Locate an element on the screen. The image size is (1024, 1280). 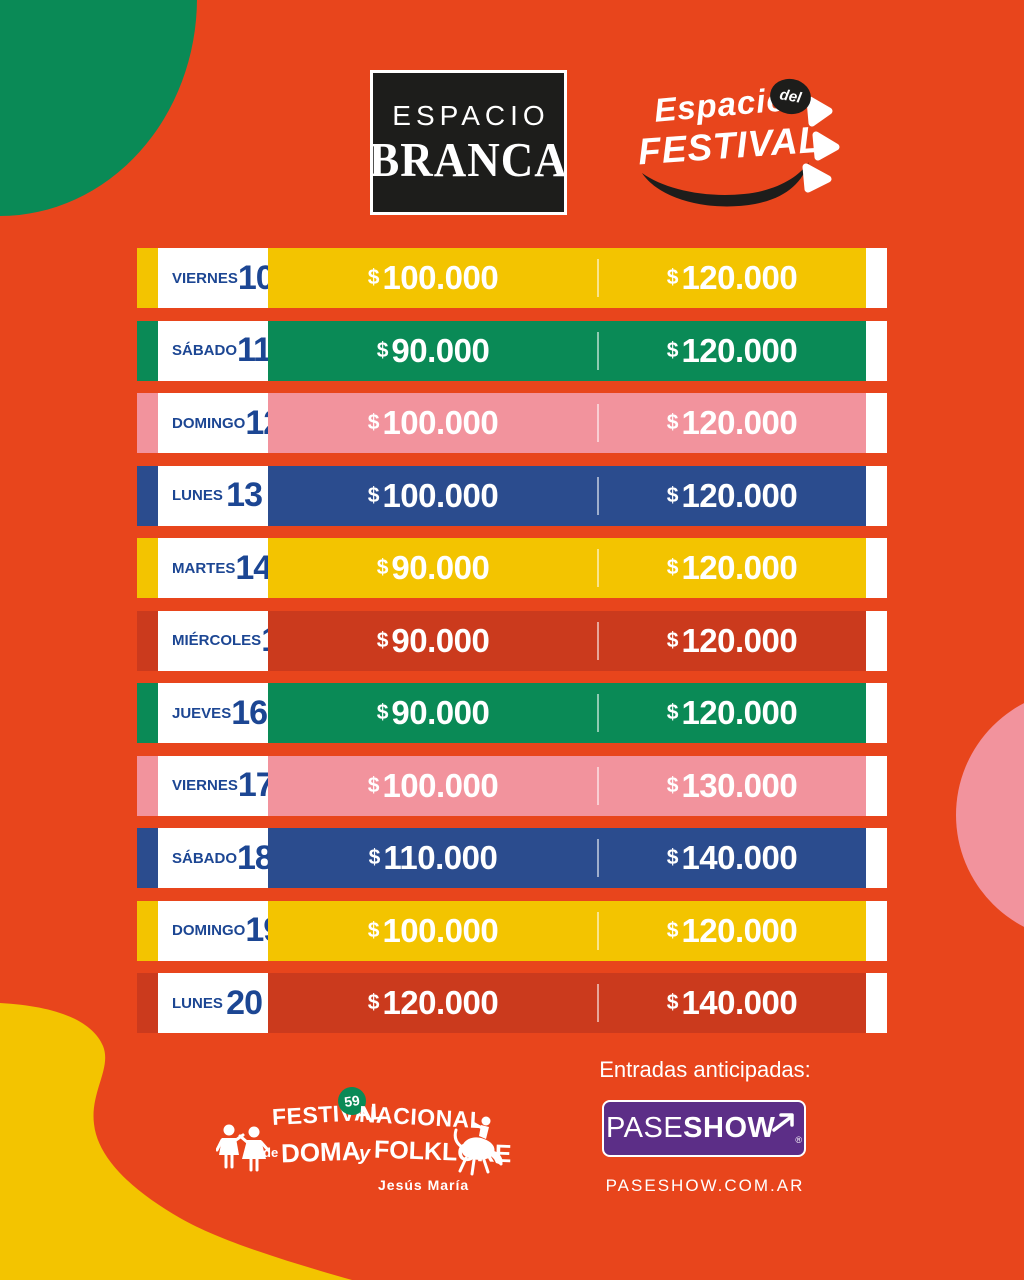
branca-price-cell: $ 120.000 is located at coordinates (433, 1003).